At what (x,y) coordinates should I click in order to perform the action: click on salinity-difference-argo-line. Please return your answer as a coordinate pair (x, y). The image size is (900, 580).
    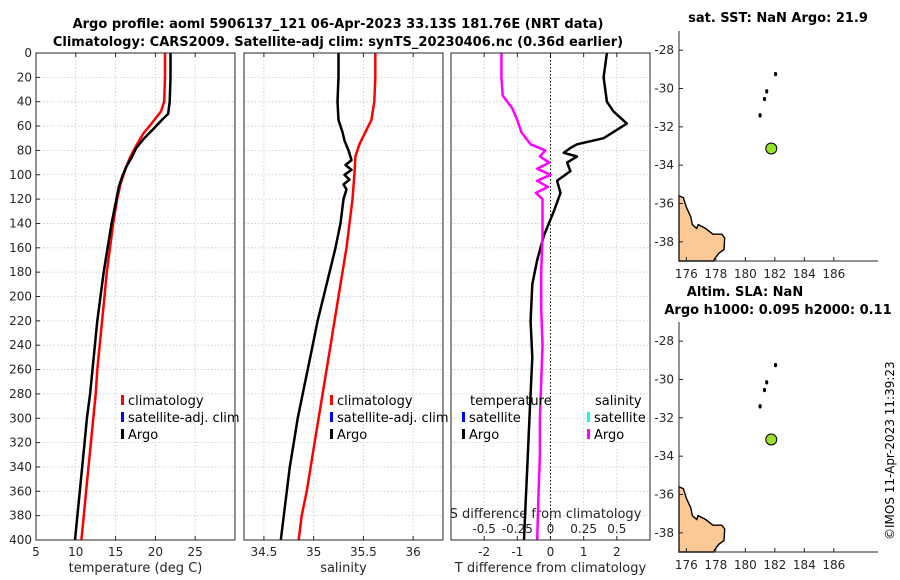
    Looking at the image, I should click on (526, 297).